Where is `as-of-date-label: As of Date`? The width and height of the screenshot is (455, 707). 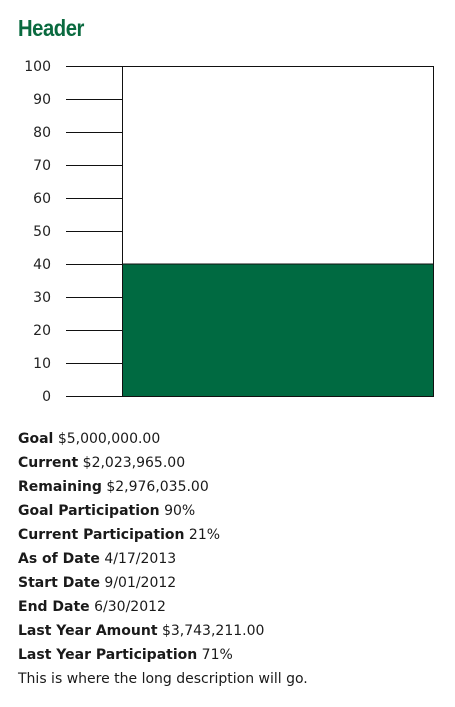 as-of-date-label: As of Date is located at coordinates (59, 559).